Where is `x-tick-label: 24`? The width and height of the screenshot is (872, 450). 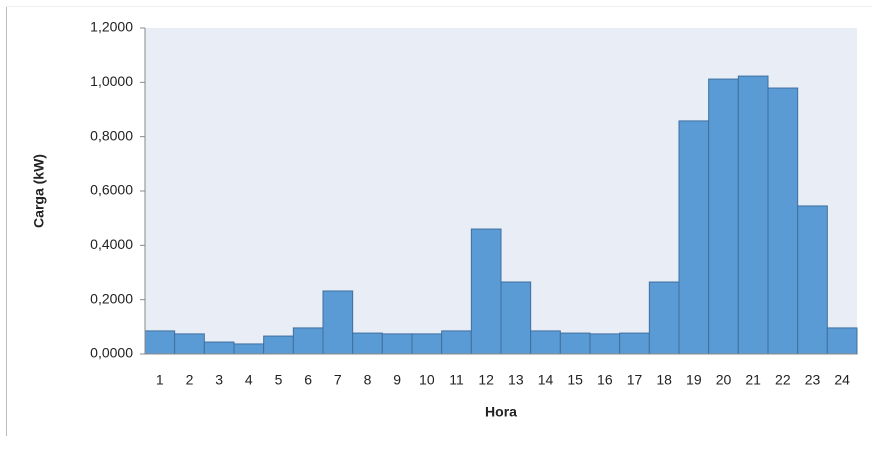 x-tick-label: 24 is located at coordinates (842, 380).